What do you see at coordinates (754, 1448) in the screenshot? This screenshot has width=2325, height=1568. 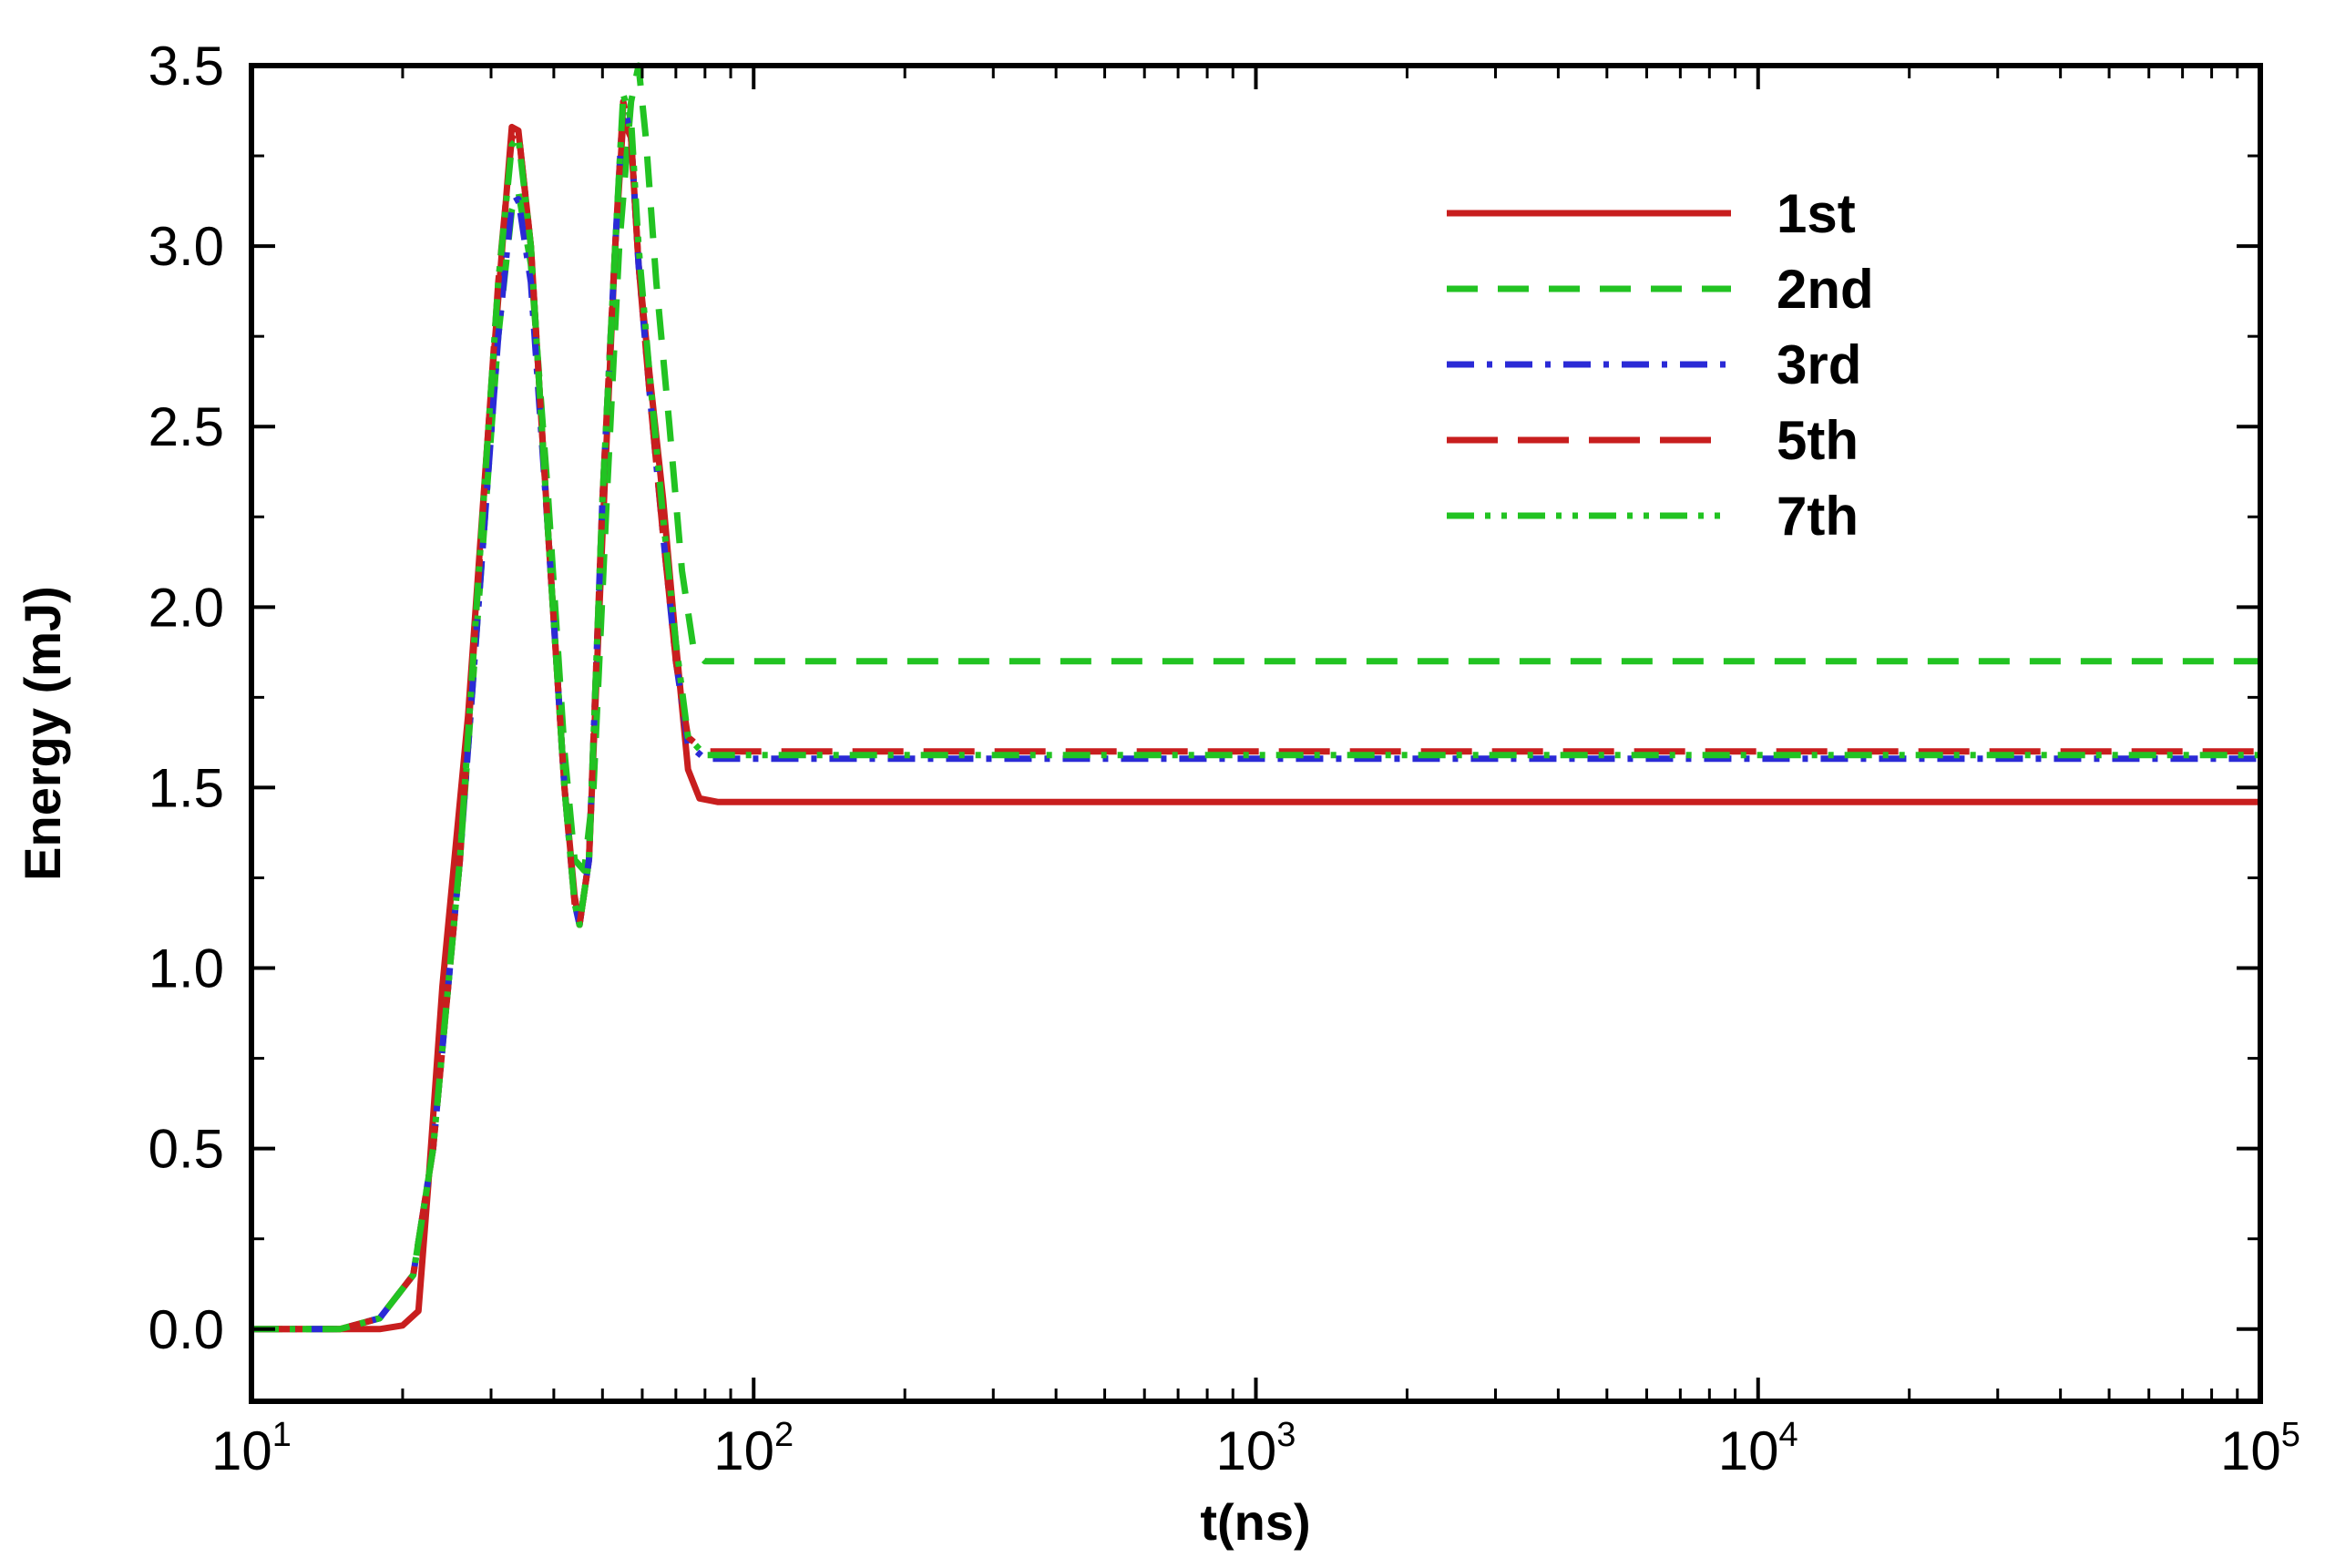 I see `x-tick-label: 10²` at bounding box center [754, 1448].